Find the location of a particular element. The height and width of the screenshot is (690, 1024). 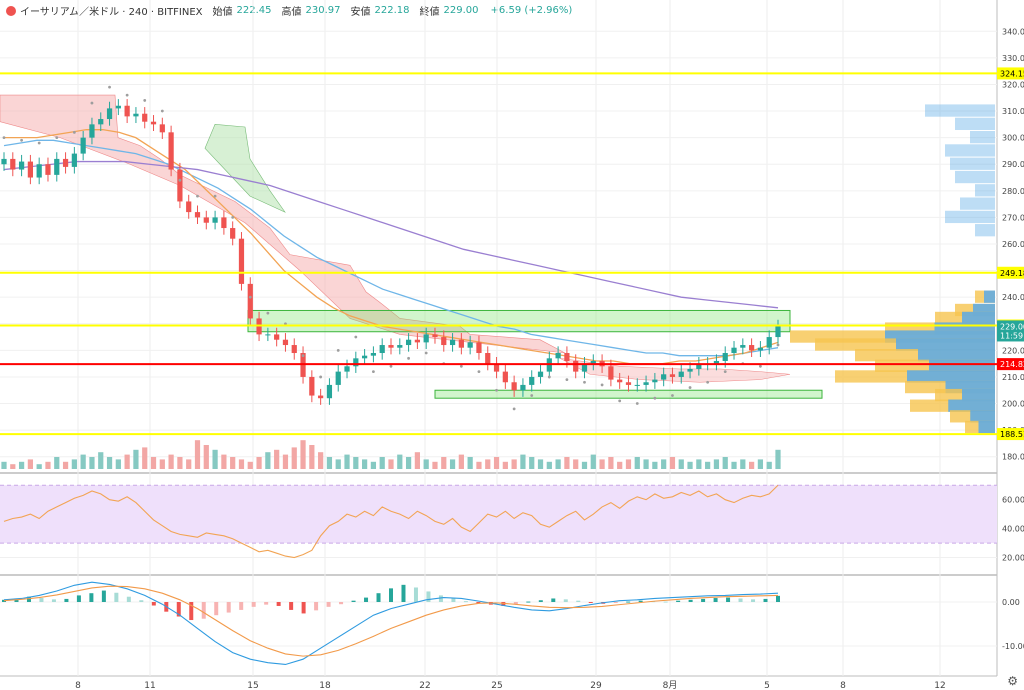

symbol-icon is located at coordinates (11, 10).